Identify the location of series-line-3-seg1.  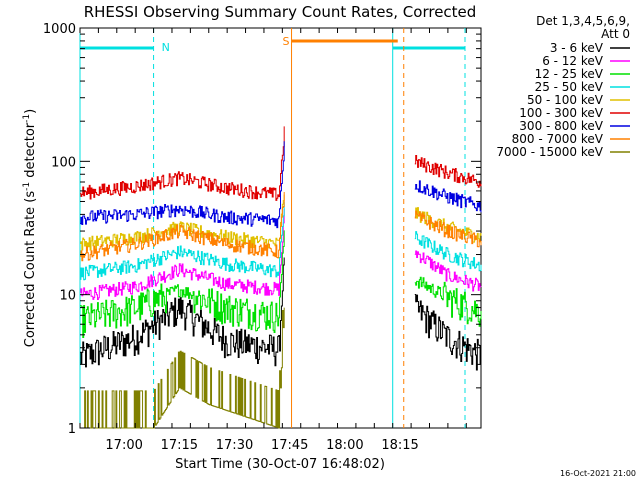
(182, 284).